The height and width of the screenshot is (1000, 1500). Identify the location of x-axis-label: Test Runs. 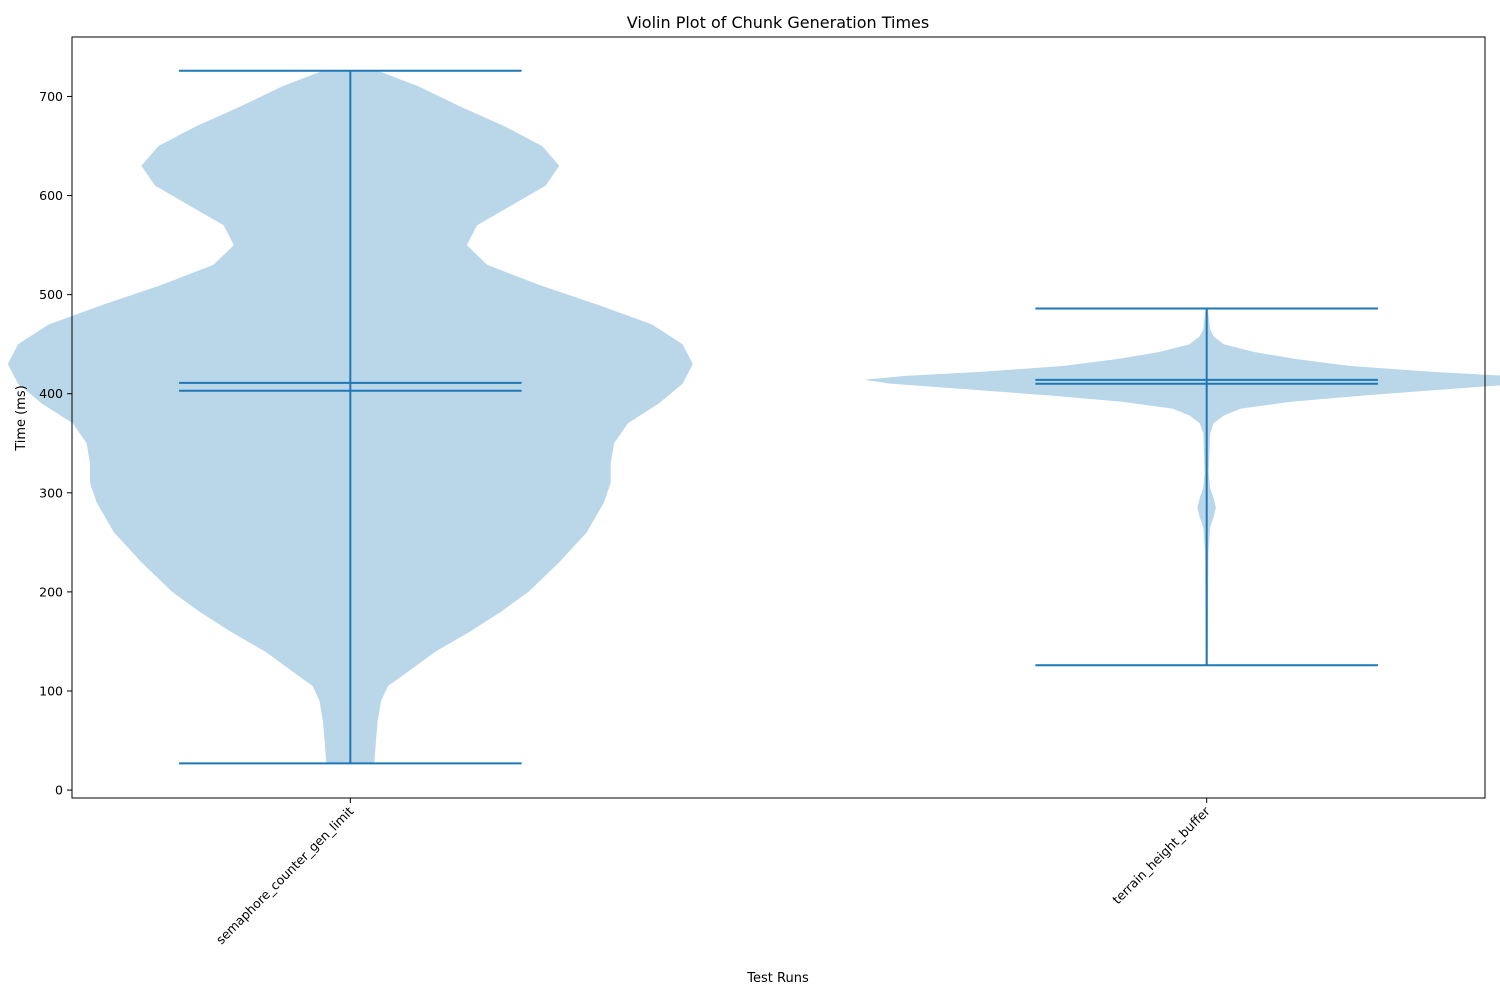
(777, 978).